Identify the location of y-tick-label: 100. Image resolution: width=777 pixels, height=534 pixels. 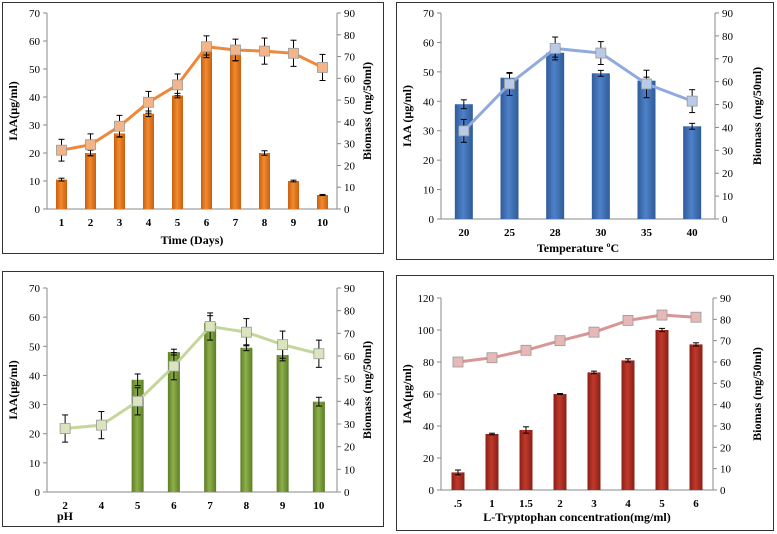
(426, 331).